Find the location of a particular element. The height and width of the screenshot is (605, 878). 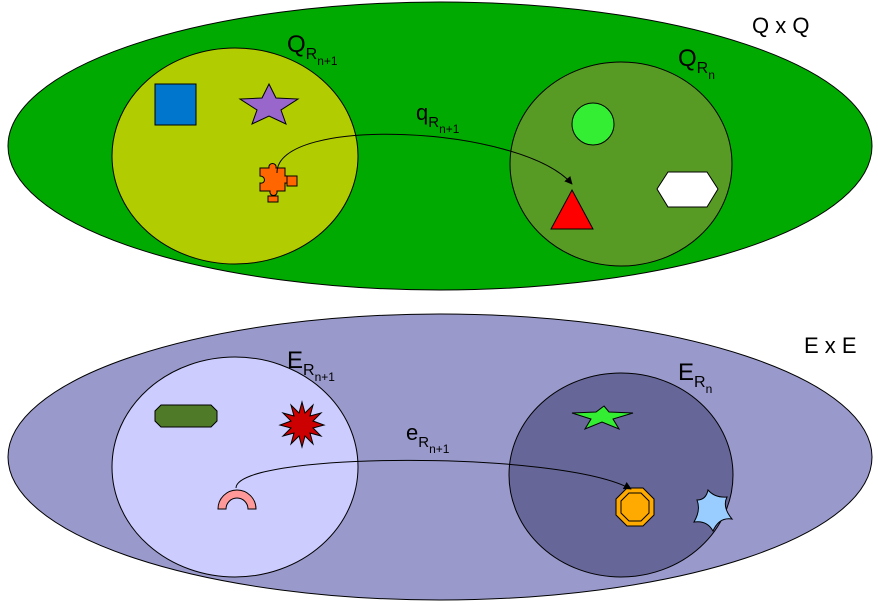

top-relation-label: qRn+1 is located at coordinates (438, 118).